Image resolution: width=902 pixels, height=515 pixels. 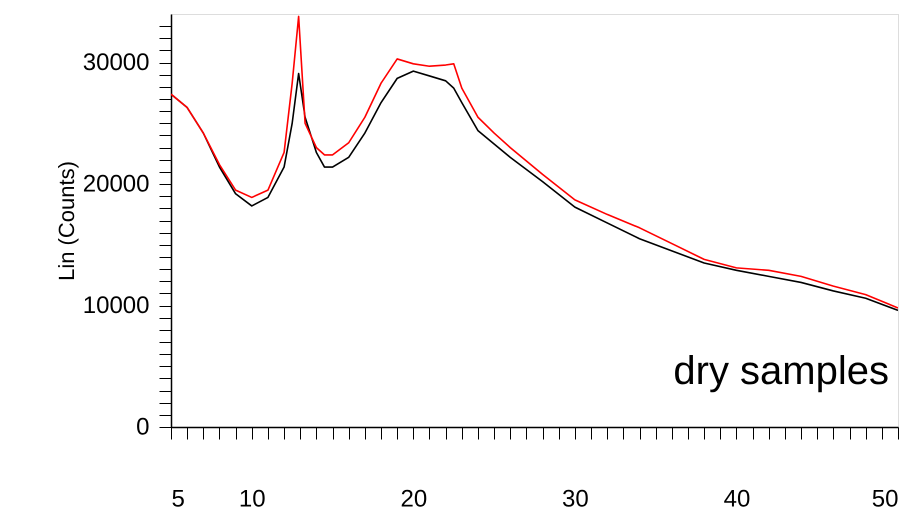 What do you see at coordinates (116, 62) in the screenshot?
I see `y-tick-label: 30000` at bounding box center [116, 62].